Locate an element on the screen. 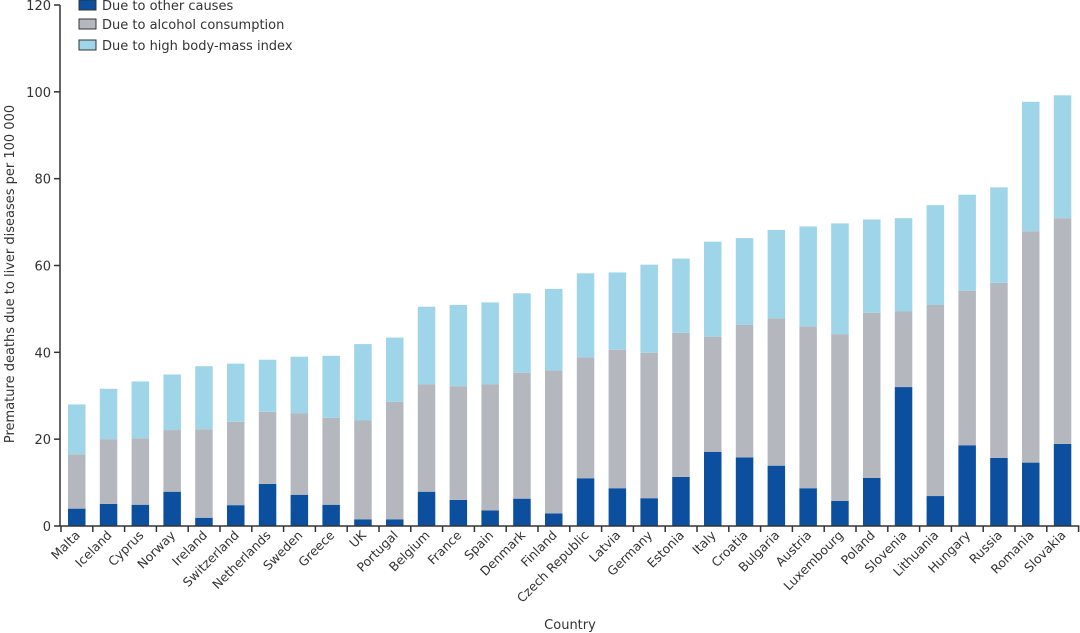 The image size is (1080, 633). y-tick-label: 0 is located at coordinates (47, 527).